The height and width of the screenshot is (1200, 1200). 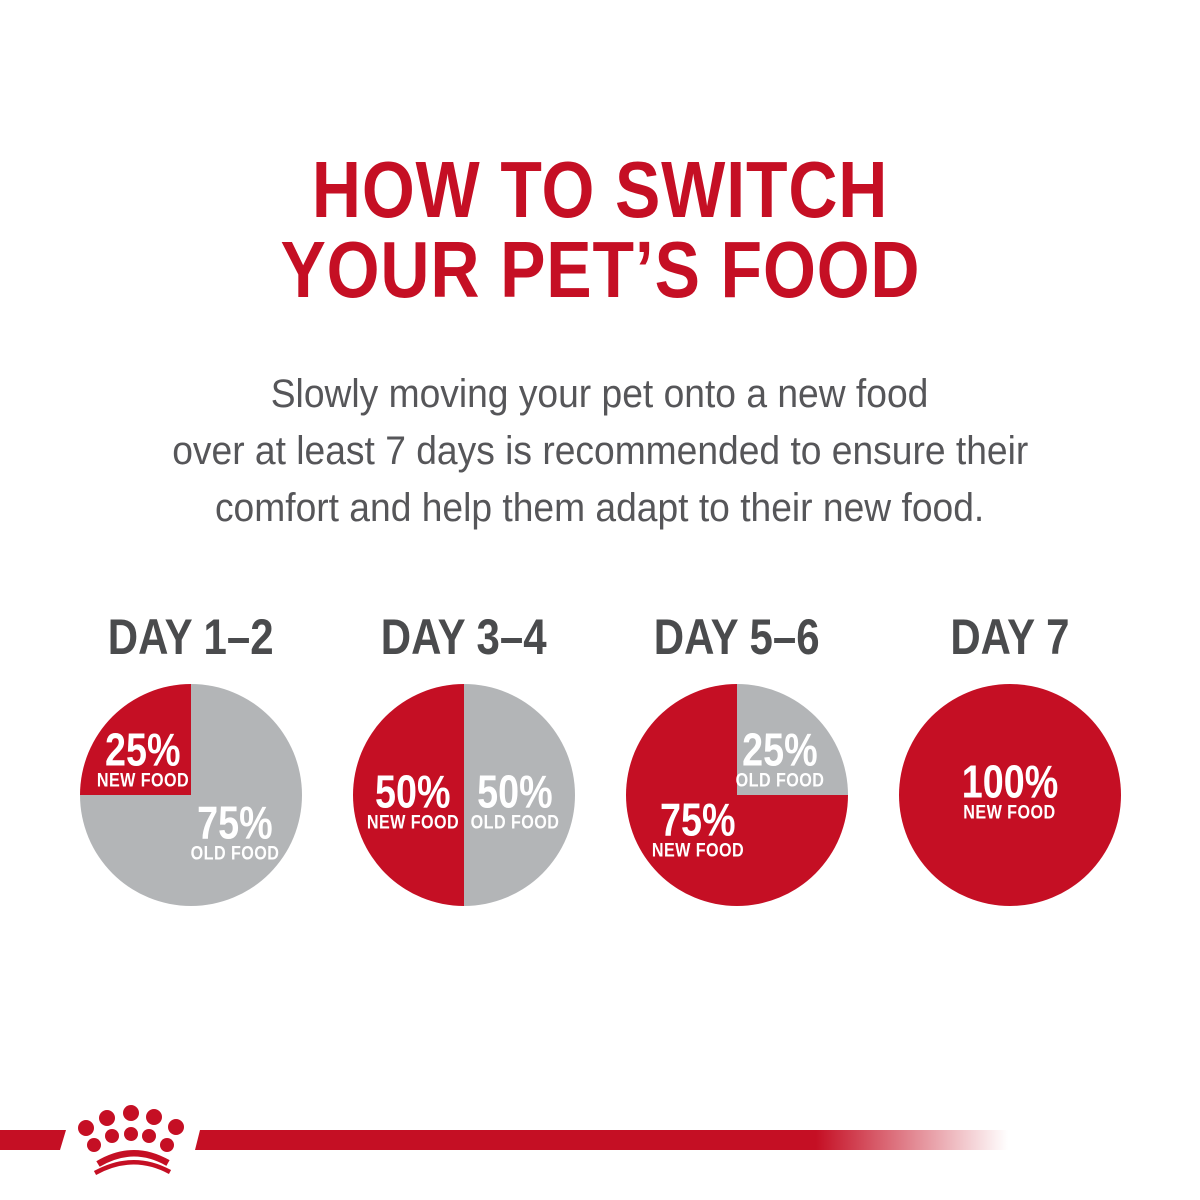 I want to click on pie-slice-label-new-food: 50% NEW FOOD, so click(x=412, y=799).